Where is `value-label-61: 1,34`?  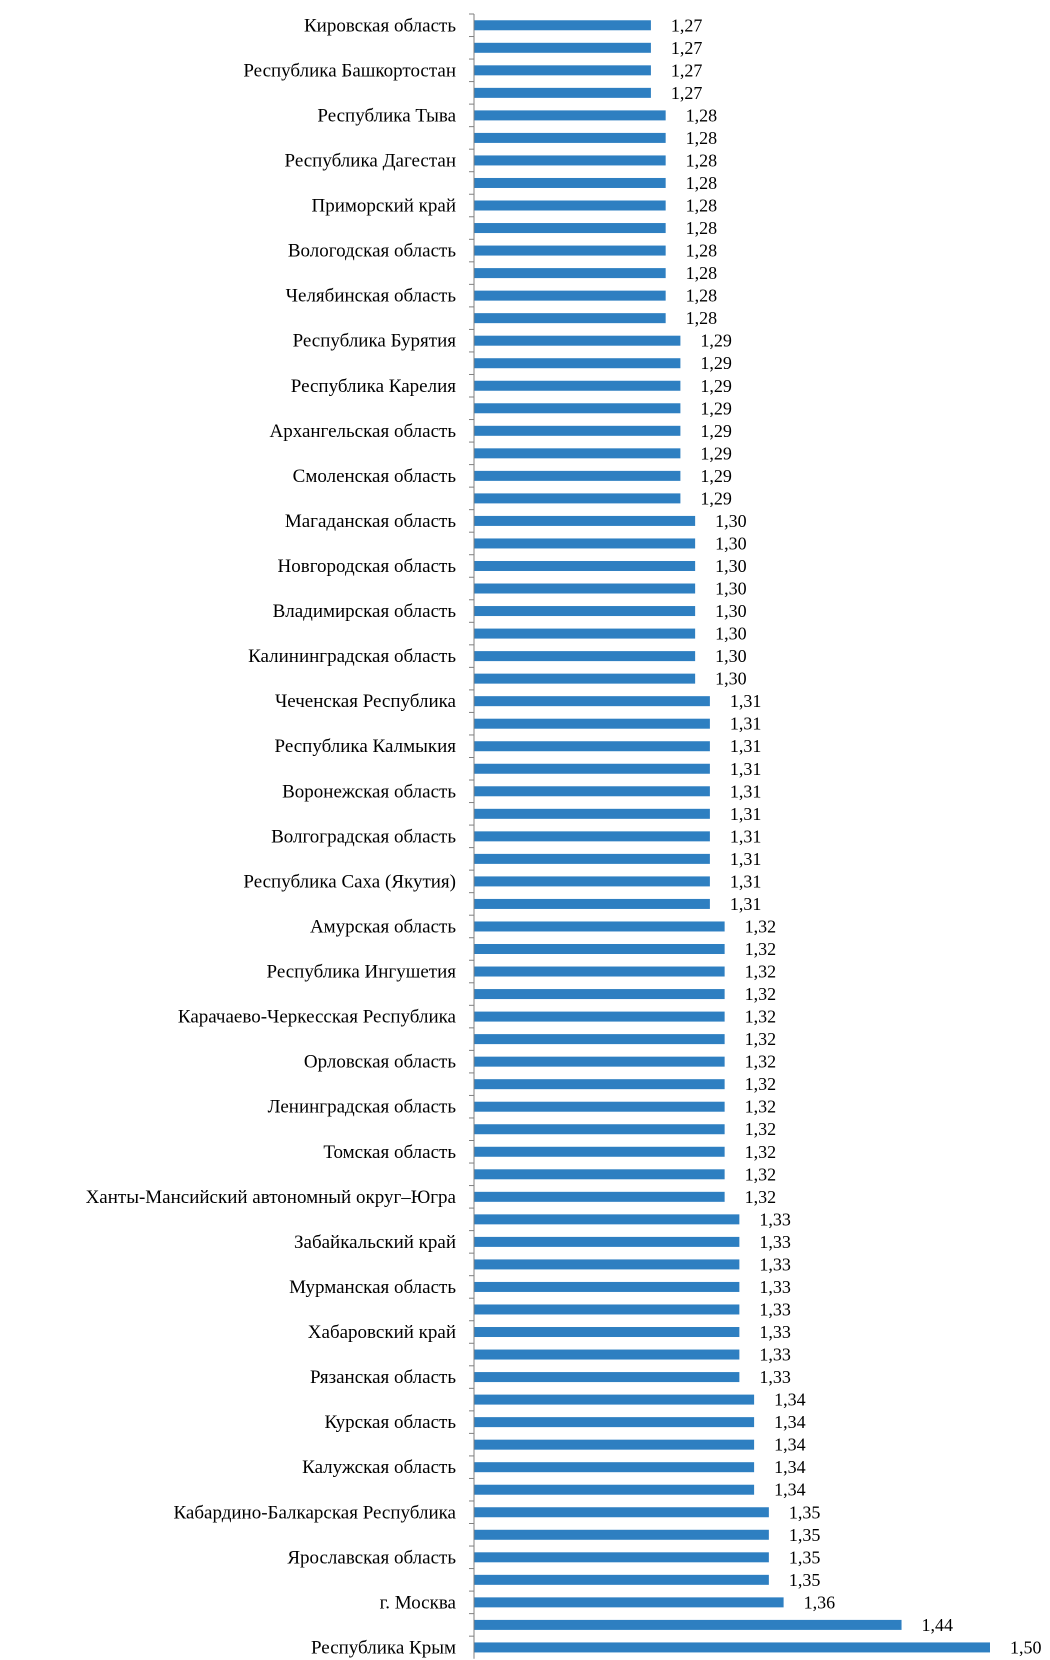
value-label-61: 1,34 is located at coordinates (790, 1400).